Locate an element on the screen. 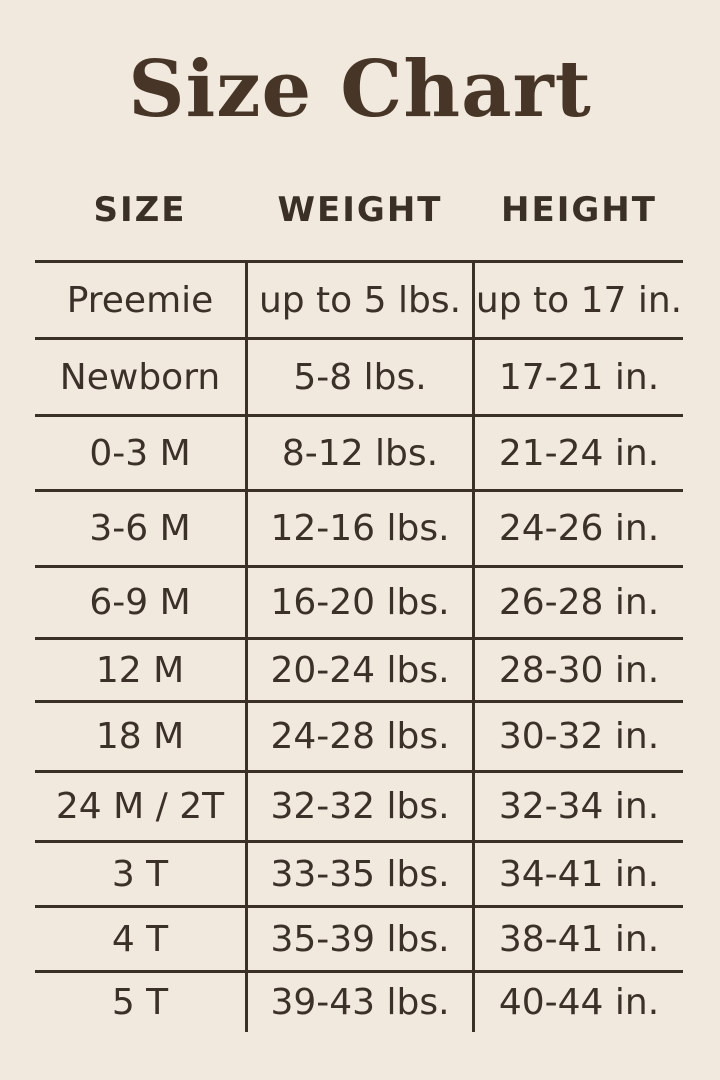 The image size is (720, 1080). weight-cell: 16-20 lbs. is located at coordinates (360, 602).